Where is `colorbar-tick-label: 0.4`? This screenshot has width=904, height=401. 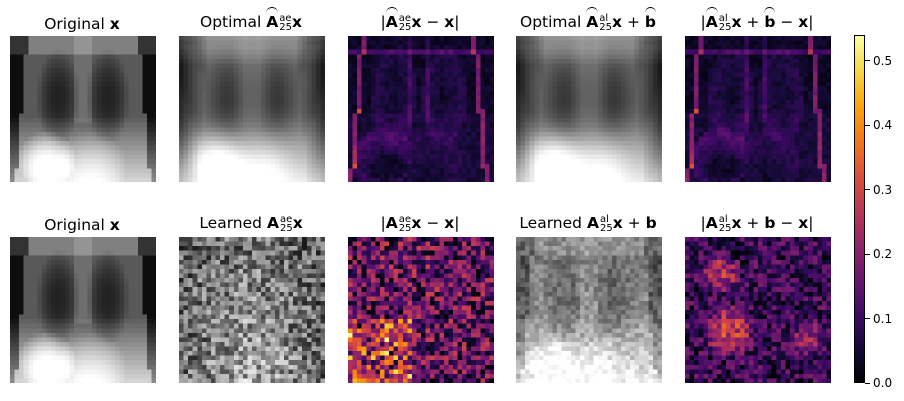 colorbar-tick-label: 0.4 is located at coordinates (883, 125).